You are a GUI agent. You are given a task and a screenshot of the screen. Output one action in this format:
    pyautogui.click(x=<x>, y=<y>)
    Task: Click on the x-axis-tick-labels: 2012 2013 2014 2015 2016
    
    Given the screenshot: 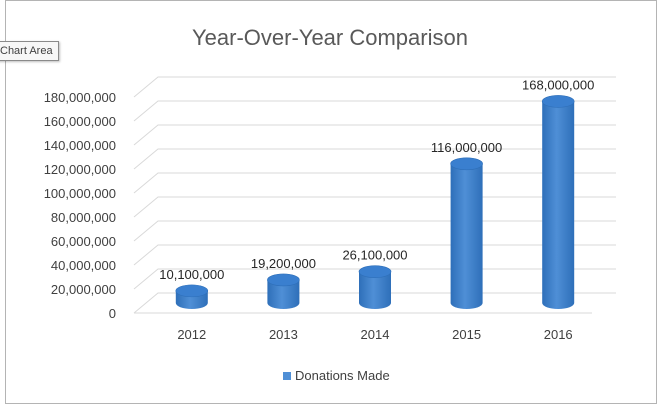 What is the action you would take?
    pyautogui.click(x=374, y=334)
    